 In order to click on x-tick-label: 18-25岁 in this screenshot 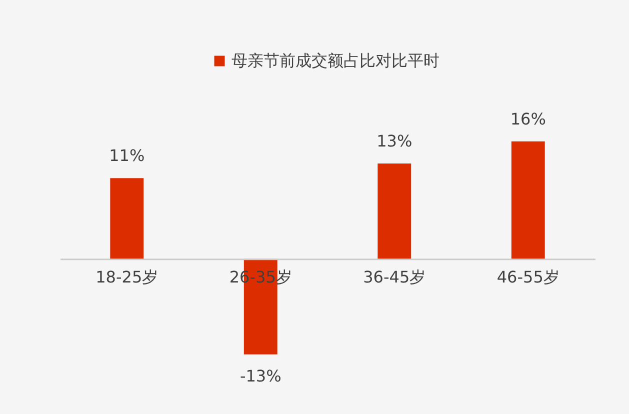, I will do `click(127, 276)`.